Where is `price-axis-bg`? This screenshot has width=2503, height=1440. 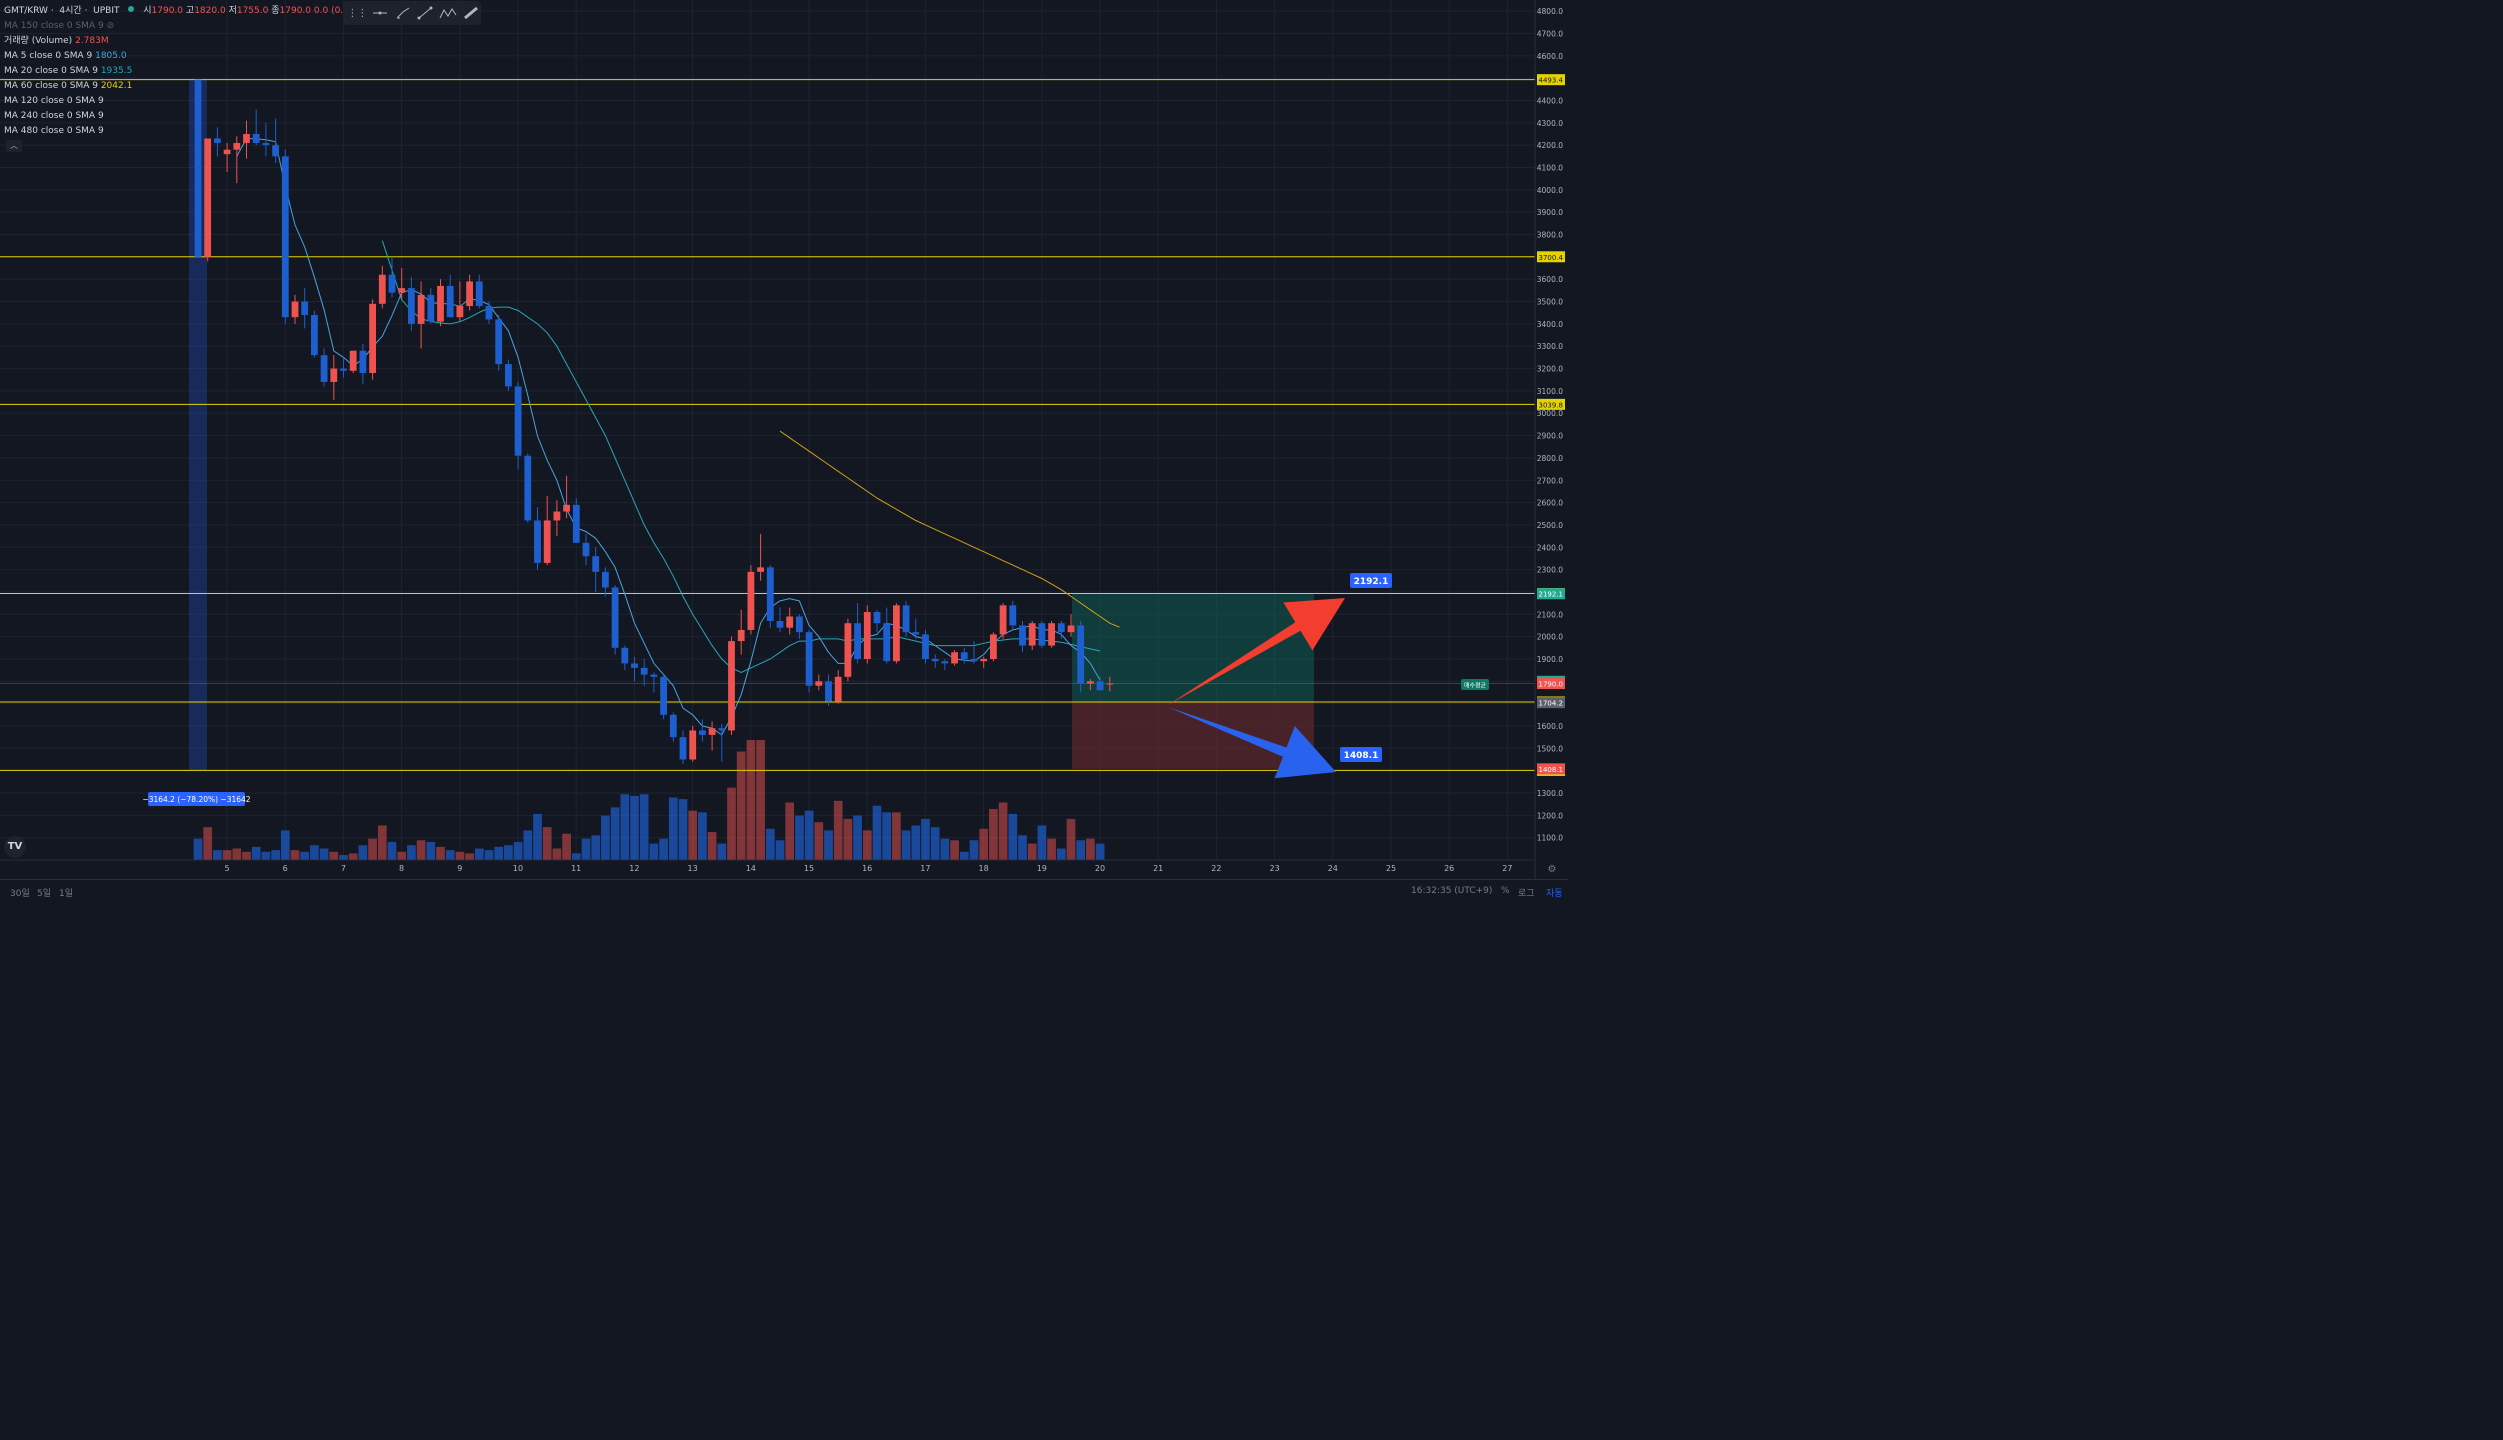
price-axis-bg is located at coordinates (1551, 439).